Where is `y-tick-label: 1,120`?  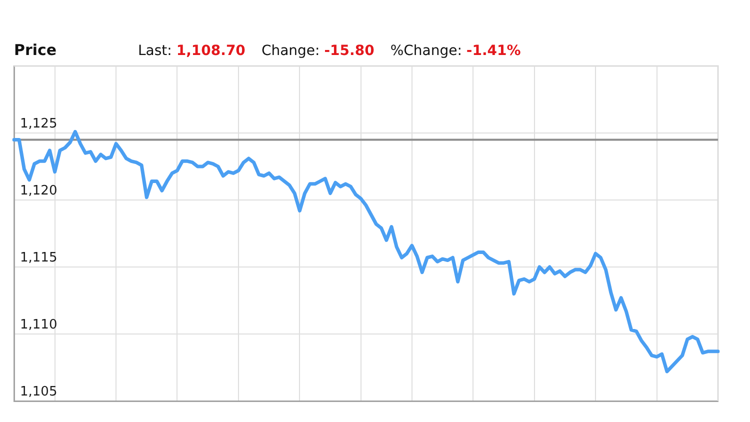
y-tick-label: 1,120 is located at coordinates (39, 190).